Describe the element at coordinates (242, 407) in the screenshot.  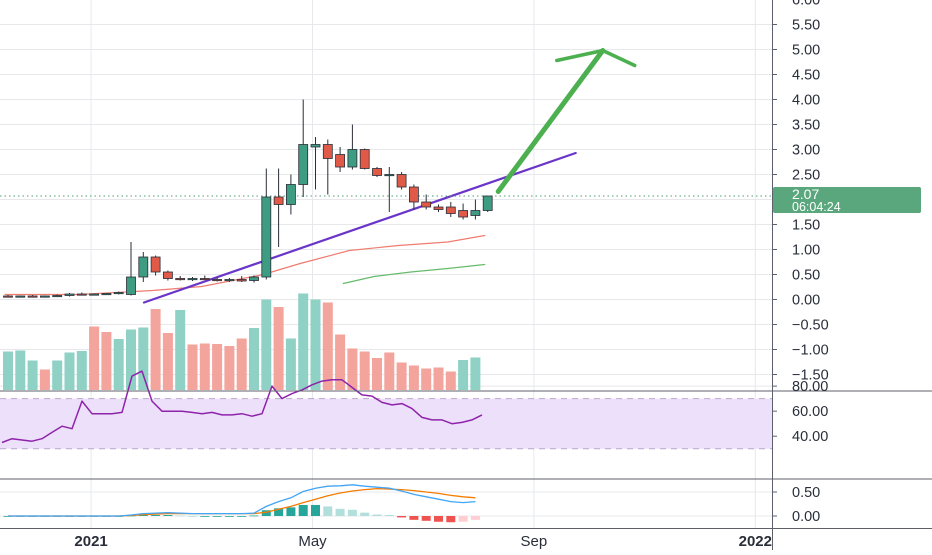
I see `rsi-line` at that location.